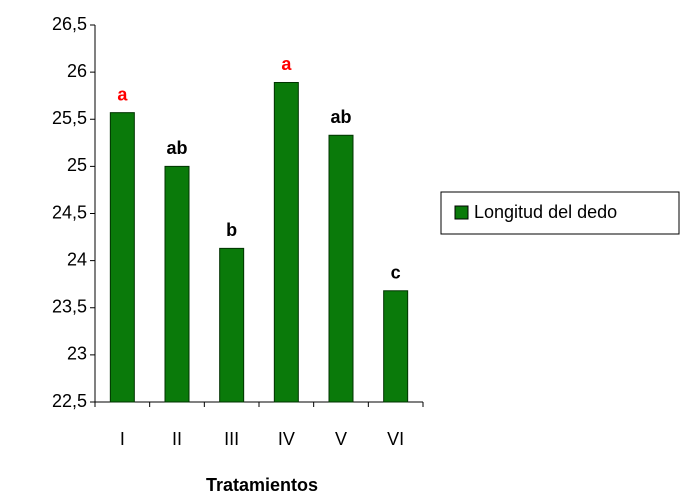  What do you see at coordinates (262, 485) in the screenshot?
I see `x-axis-title: Tratamientos` at bounding box center [262, 485].